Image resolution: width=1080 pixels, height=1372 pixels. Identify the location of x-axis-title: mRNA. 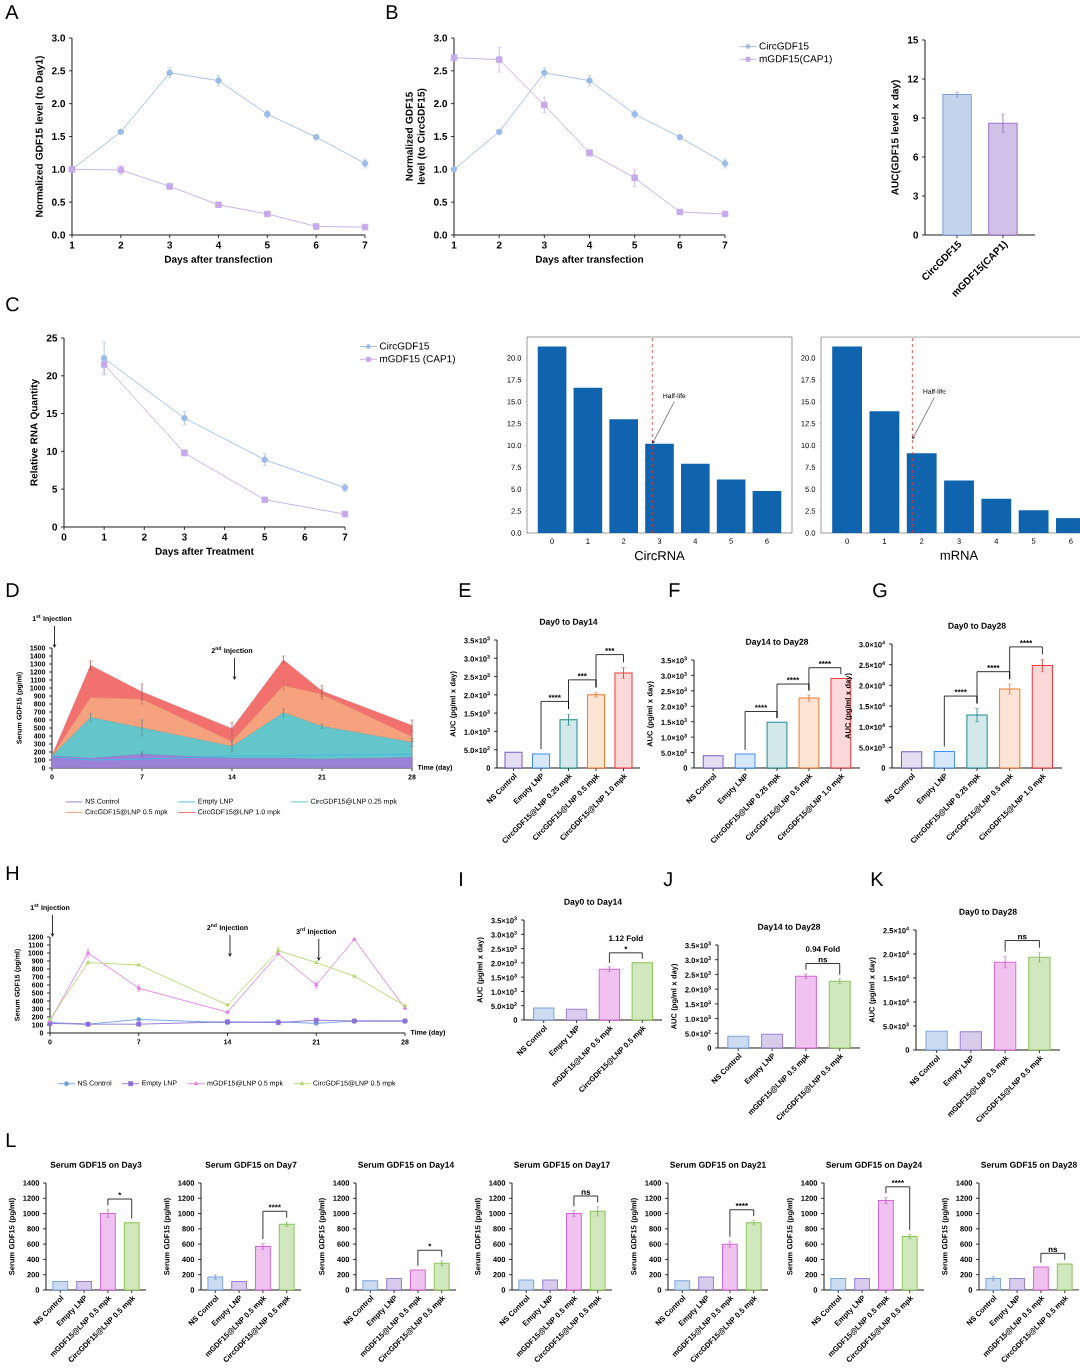
(959, 555).